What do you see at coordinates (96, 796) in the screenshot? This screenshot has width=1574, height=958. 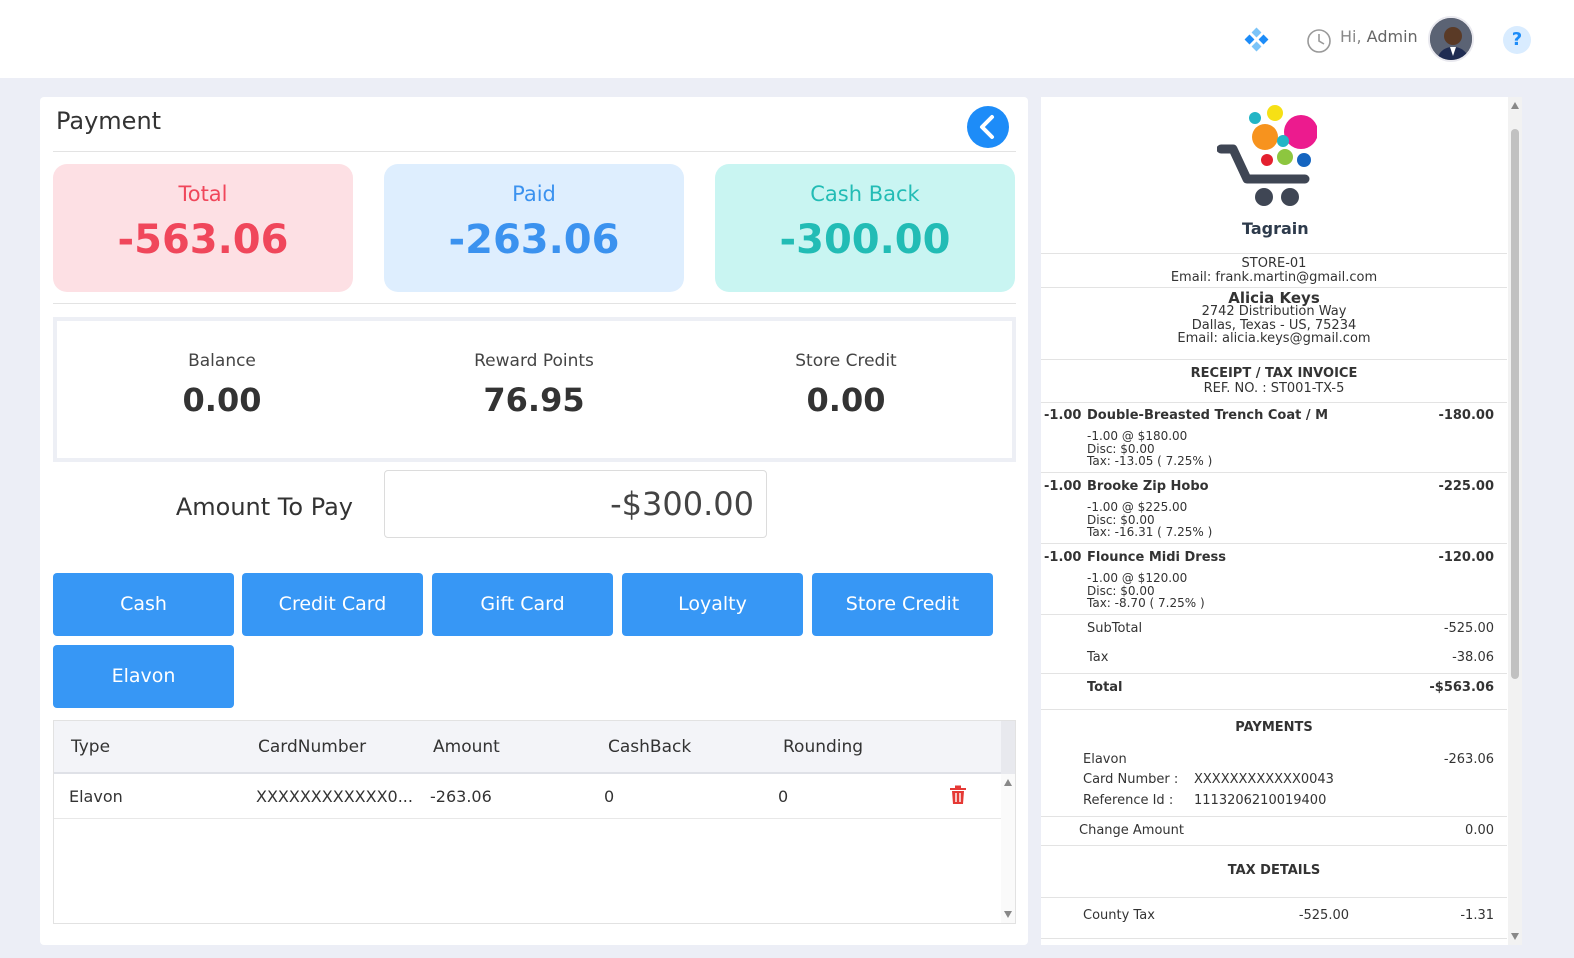 I see `cell-type: Elavon` at bounding box center [96, 796].